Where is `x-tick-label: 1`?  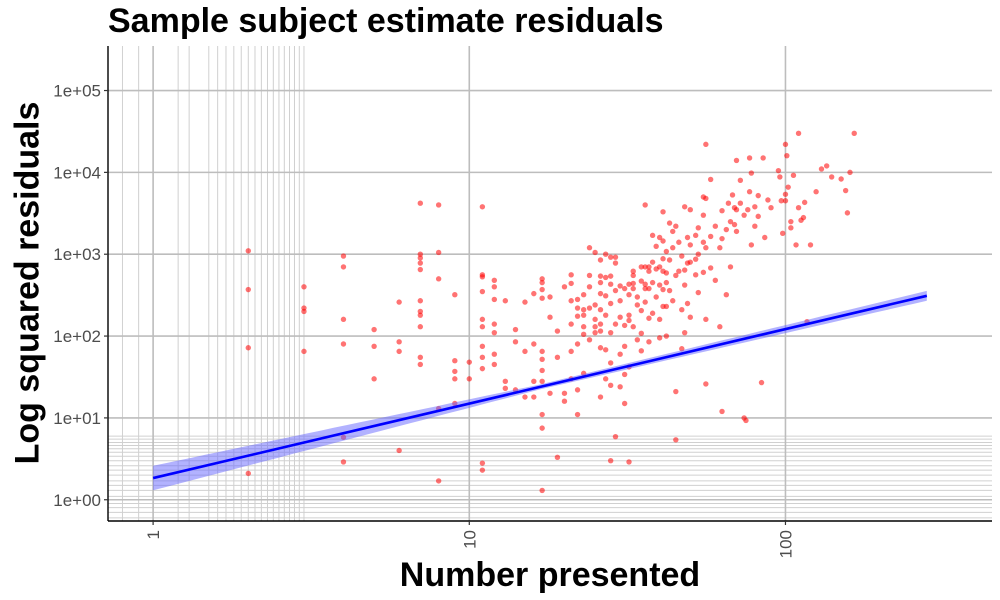 x-tick-label: 1 is located at coordinates (153, 534).